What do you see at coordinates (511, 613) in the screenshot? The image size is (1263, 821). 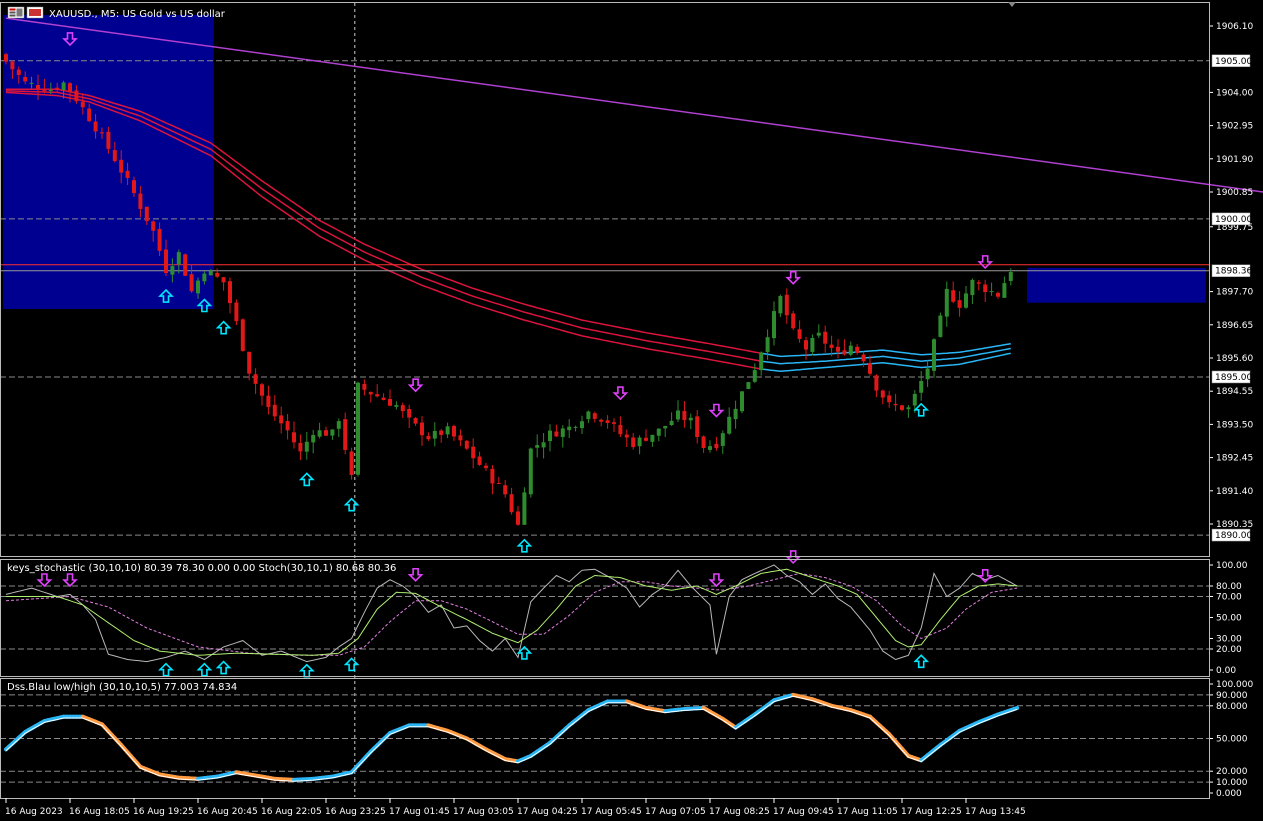 I see `stoch-fast-line` at bounding box center [511, 613].